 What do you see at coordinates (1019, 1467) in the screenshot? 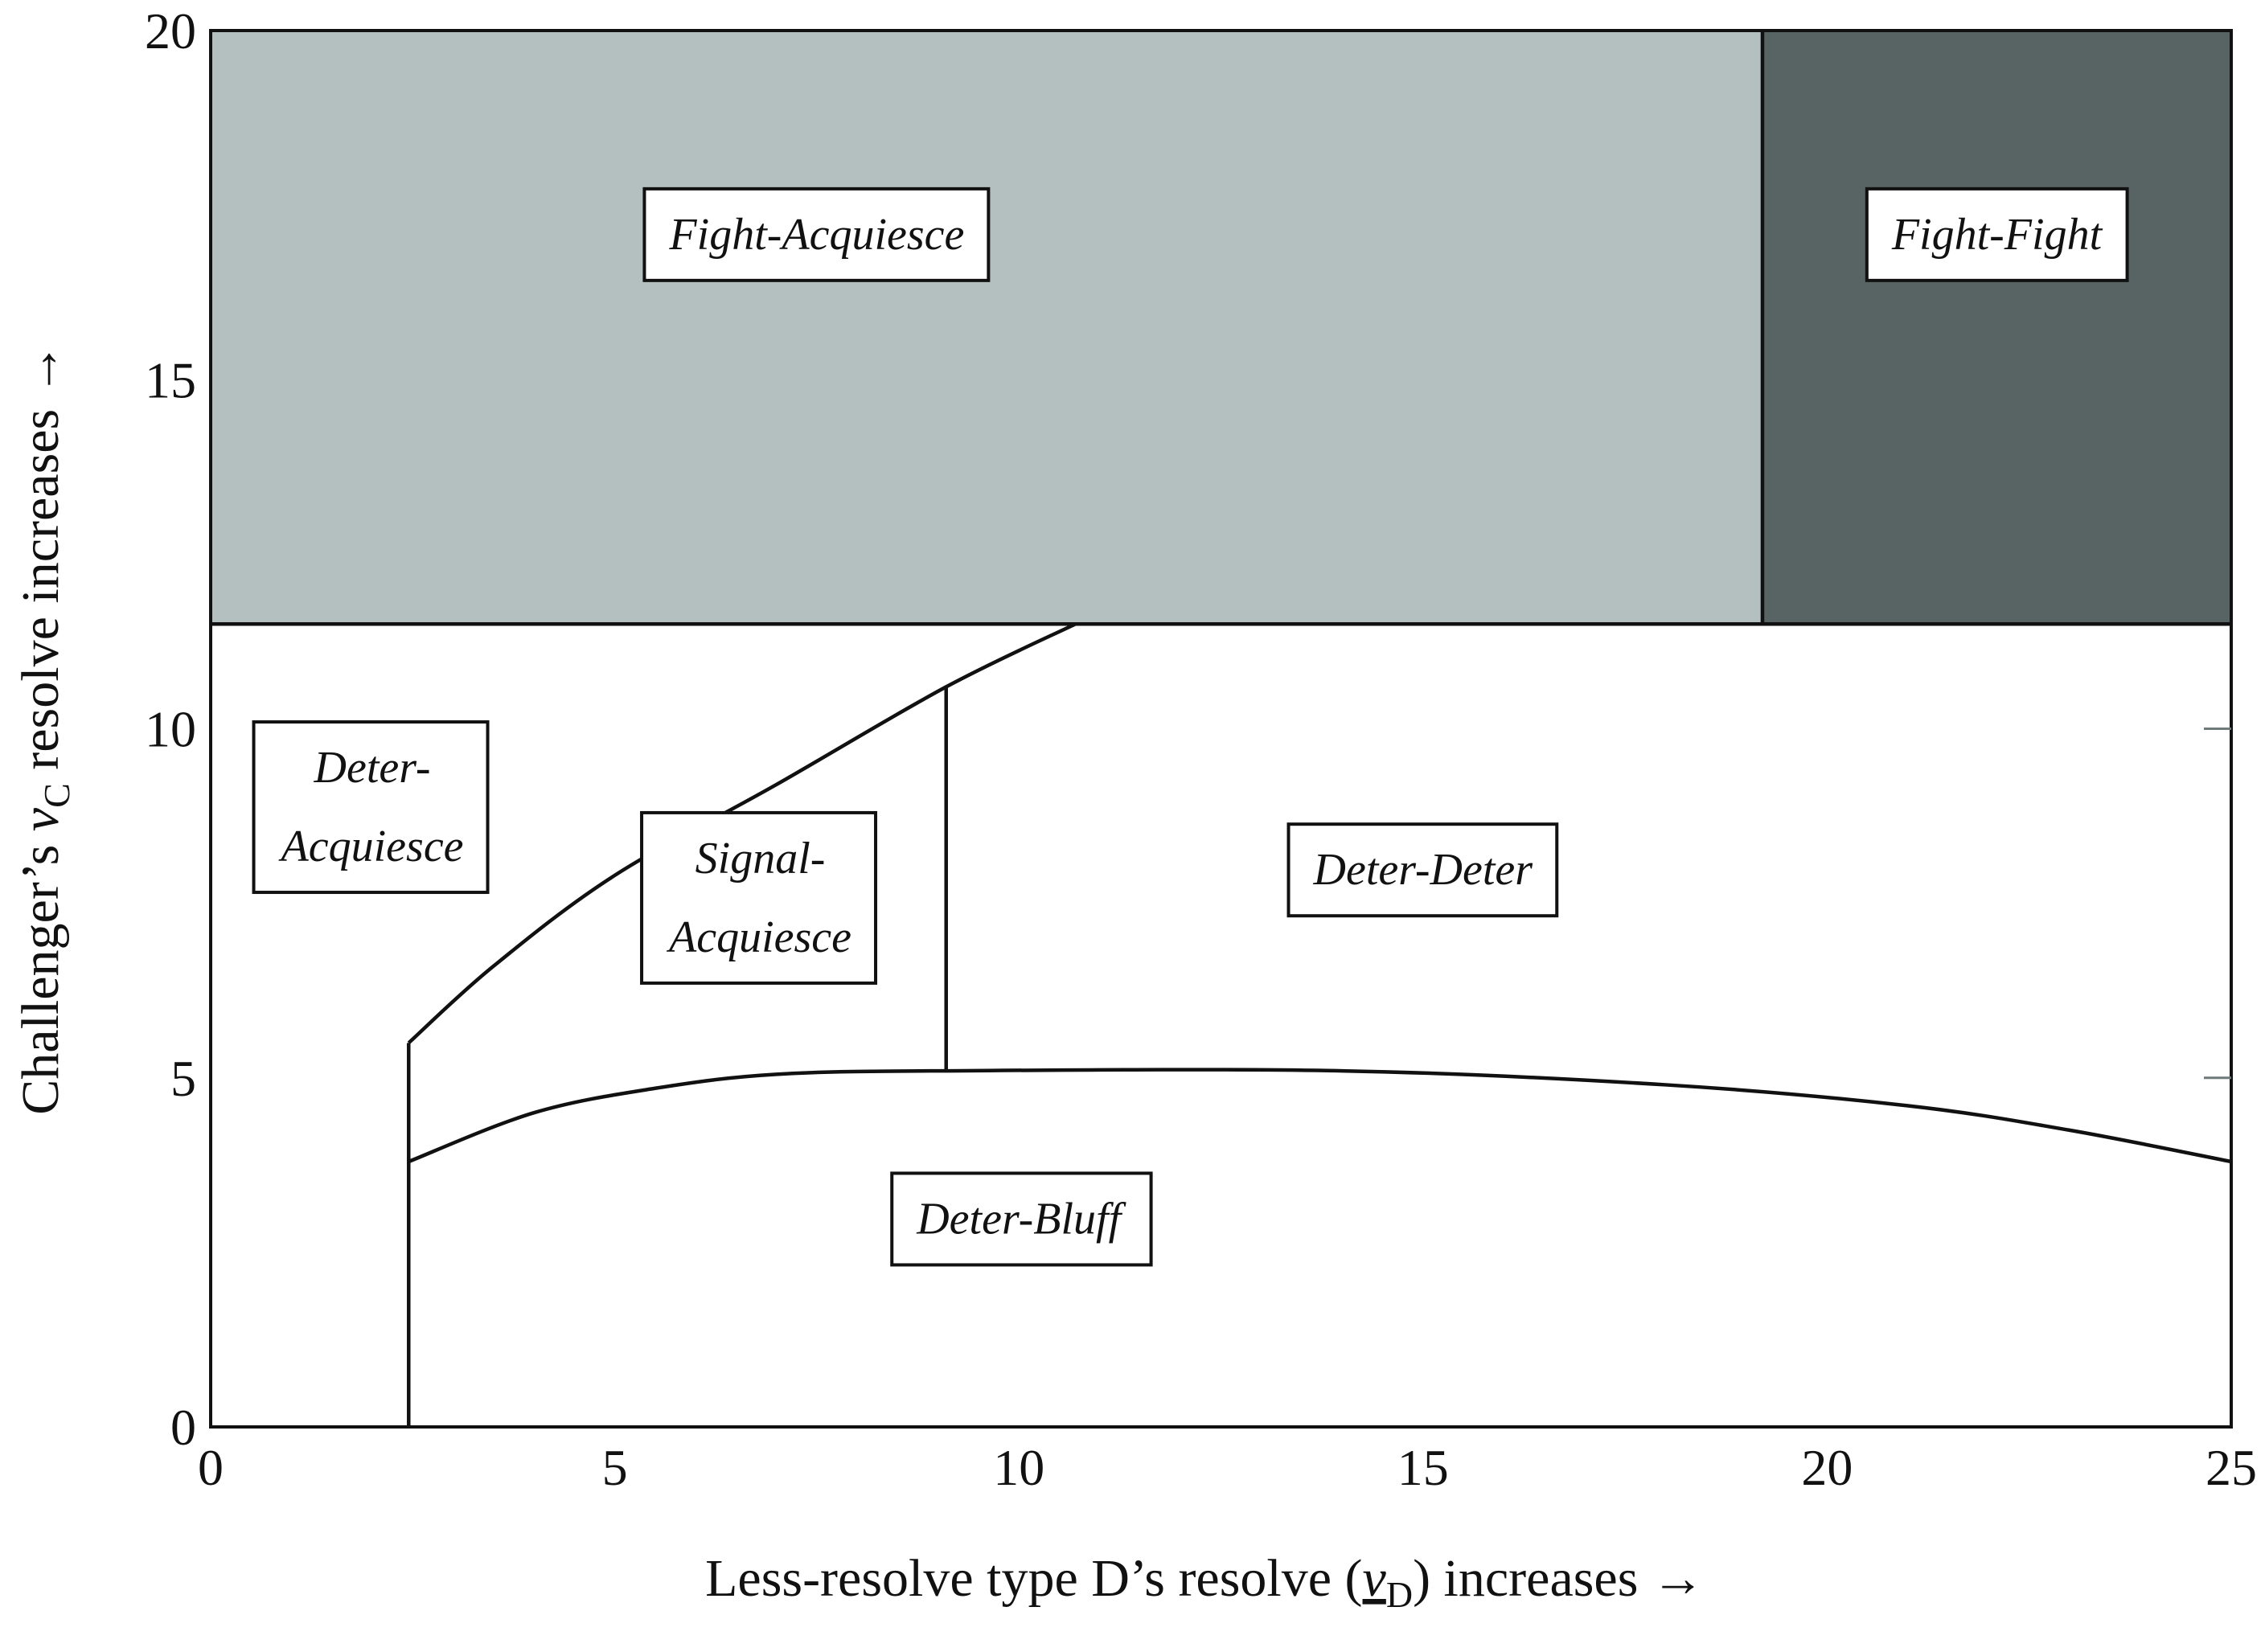
I see `x-tick-label: 10` at bounding box center [1019, 1467].